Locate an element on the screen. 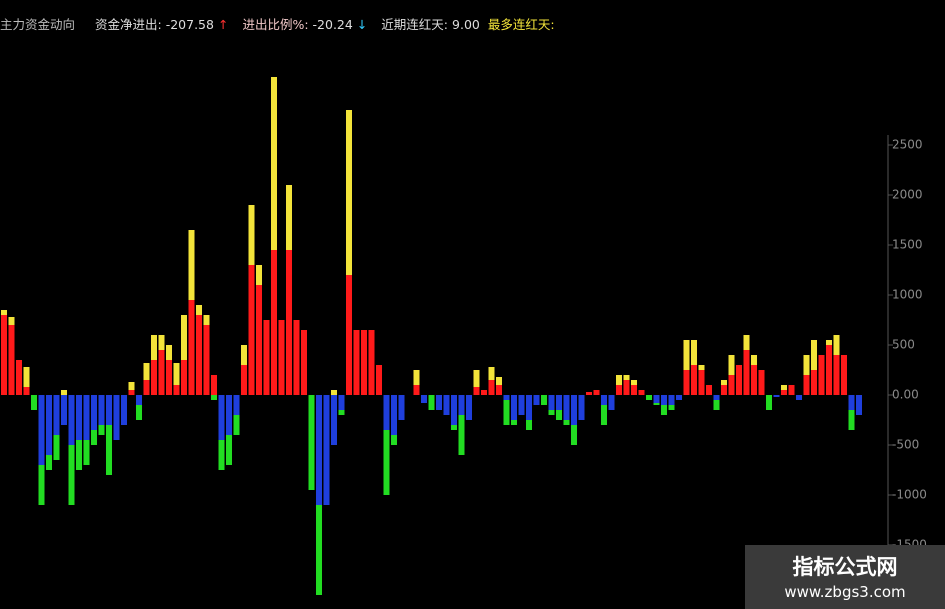  arrow: ↑ is located at coordinates (223, 24).